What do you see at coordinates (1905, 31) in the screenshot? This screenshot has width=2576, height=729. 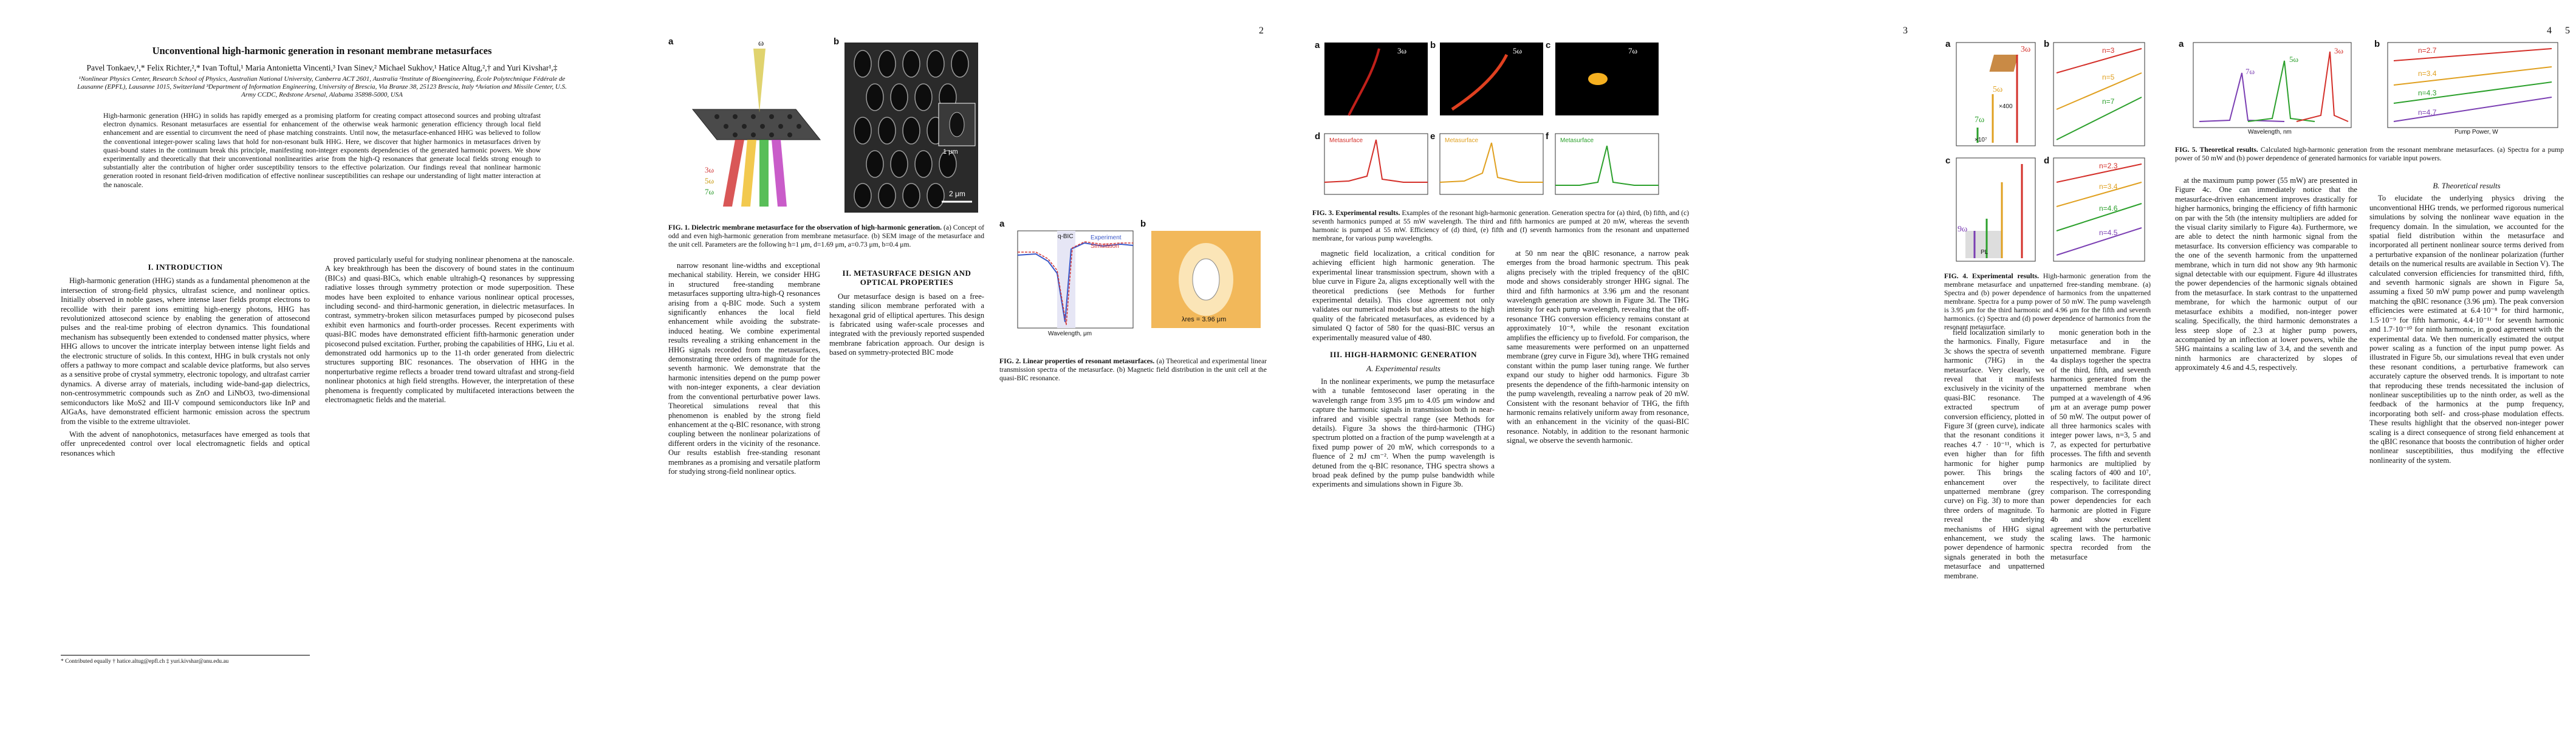 I see `page-number: 3` at bounding box center [1905, 31].